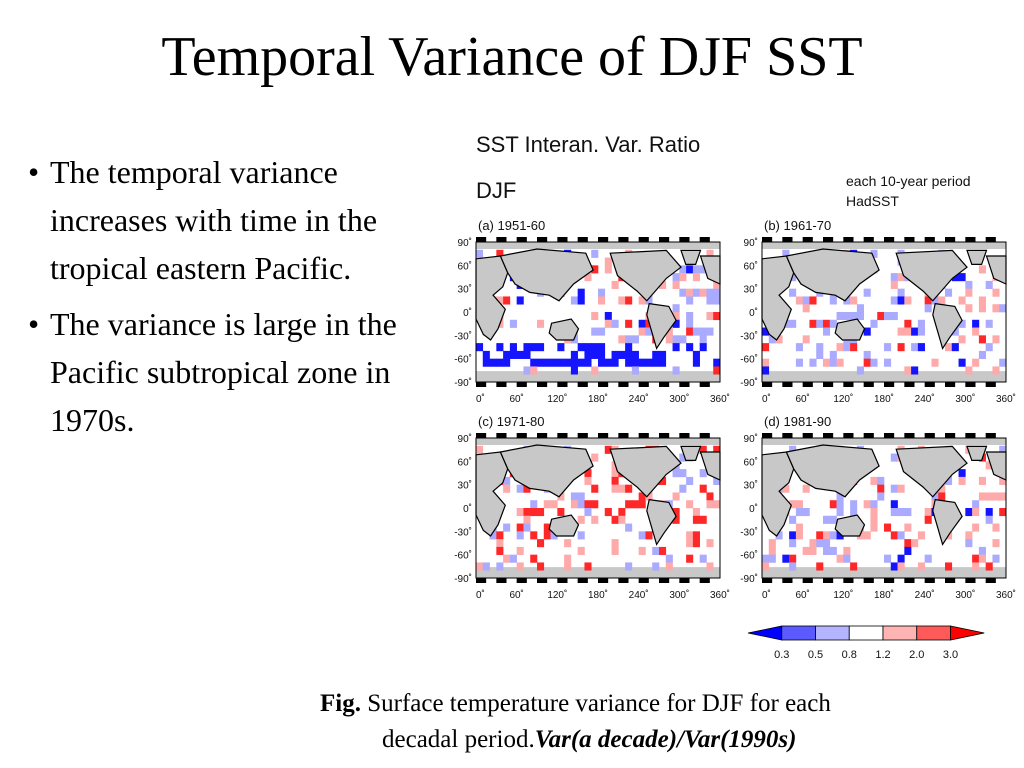 Image resolution: width=1024 pixels, height=768 pixels. Describe the element at coordinates (866, 643) in the screenshot. I see `colorbar: 0.3 0.5 0.8 1.2 2.0 3.0` at that location.